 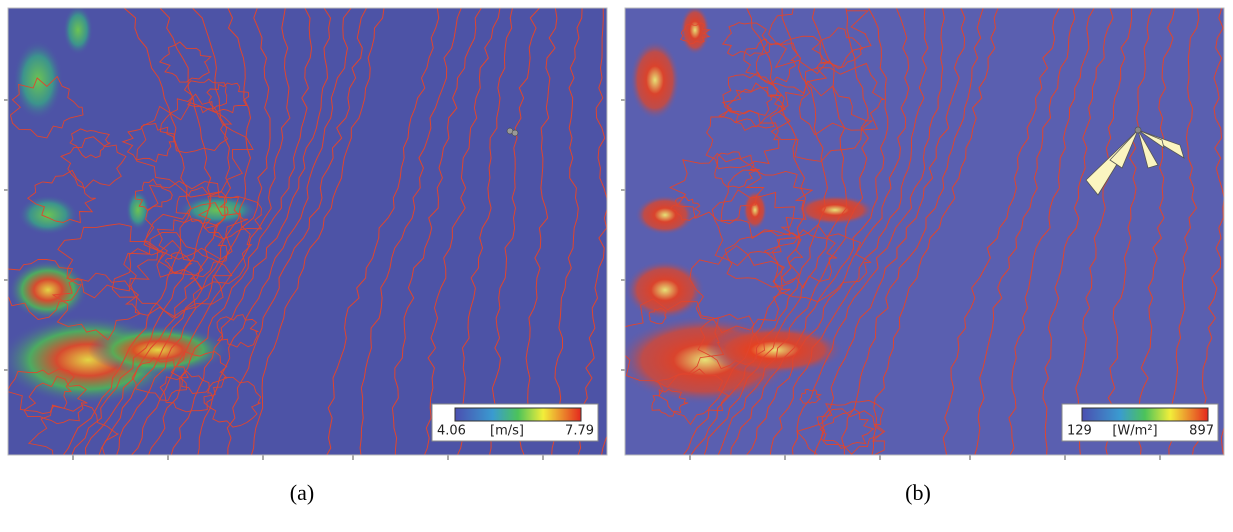 I want to click on legend-max: 7.79, so click(x=579, y=431).